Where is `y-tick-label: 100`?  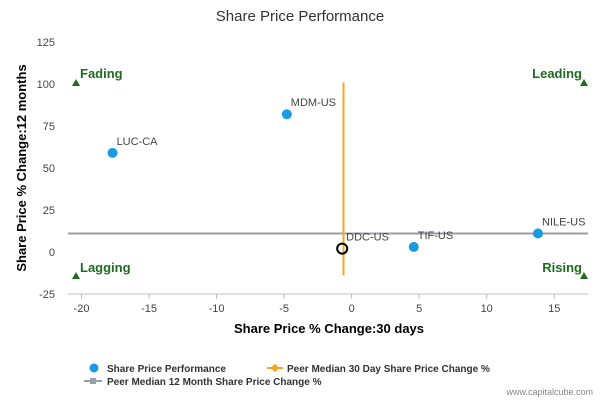
y-tick-label: 100 is located at coordinates (46, 85).